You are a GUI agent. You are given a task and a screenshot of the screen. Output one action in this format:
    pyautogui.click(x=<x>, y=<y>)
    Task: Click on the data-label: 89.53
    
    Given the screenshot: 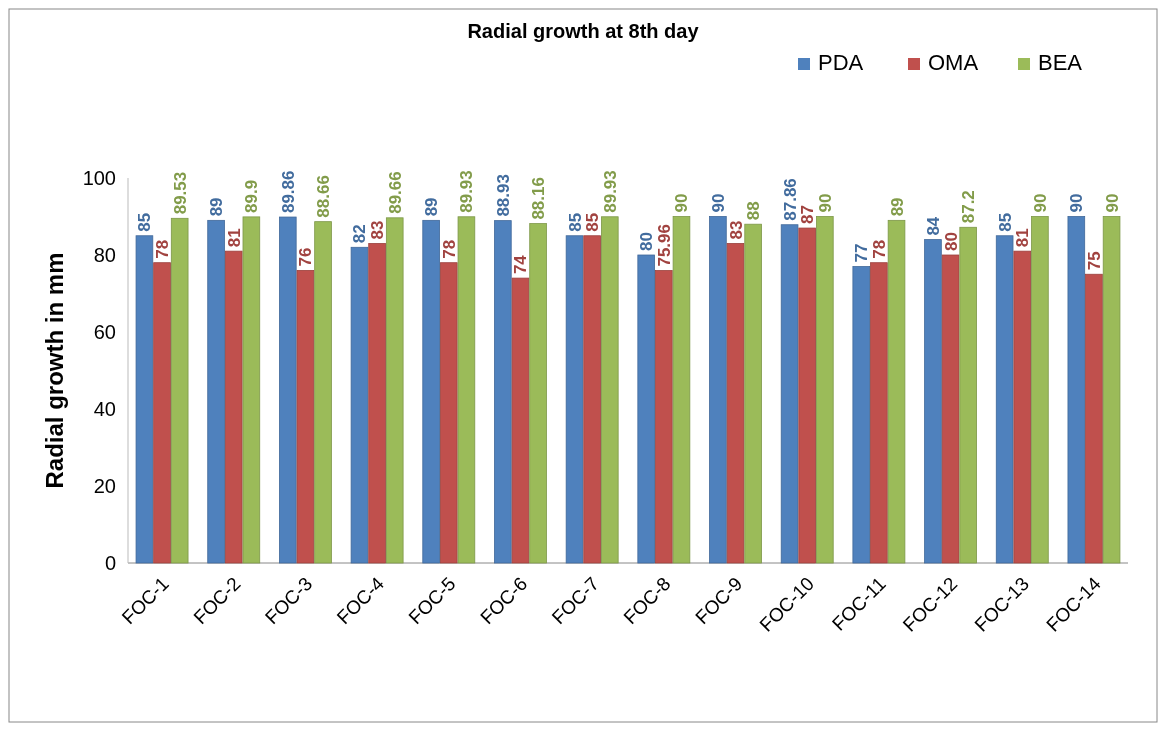 What is the action you would take?
    pyautogui.click(x=180, y=193)
    